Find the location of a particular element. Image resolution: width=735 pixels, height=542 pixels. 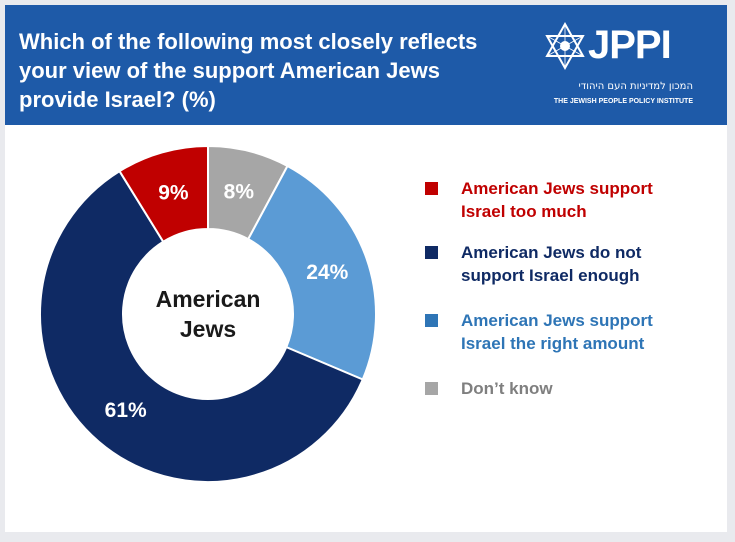

slice-value-label: 24% is located at coordinates (327, 272).